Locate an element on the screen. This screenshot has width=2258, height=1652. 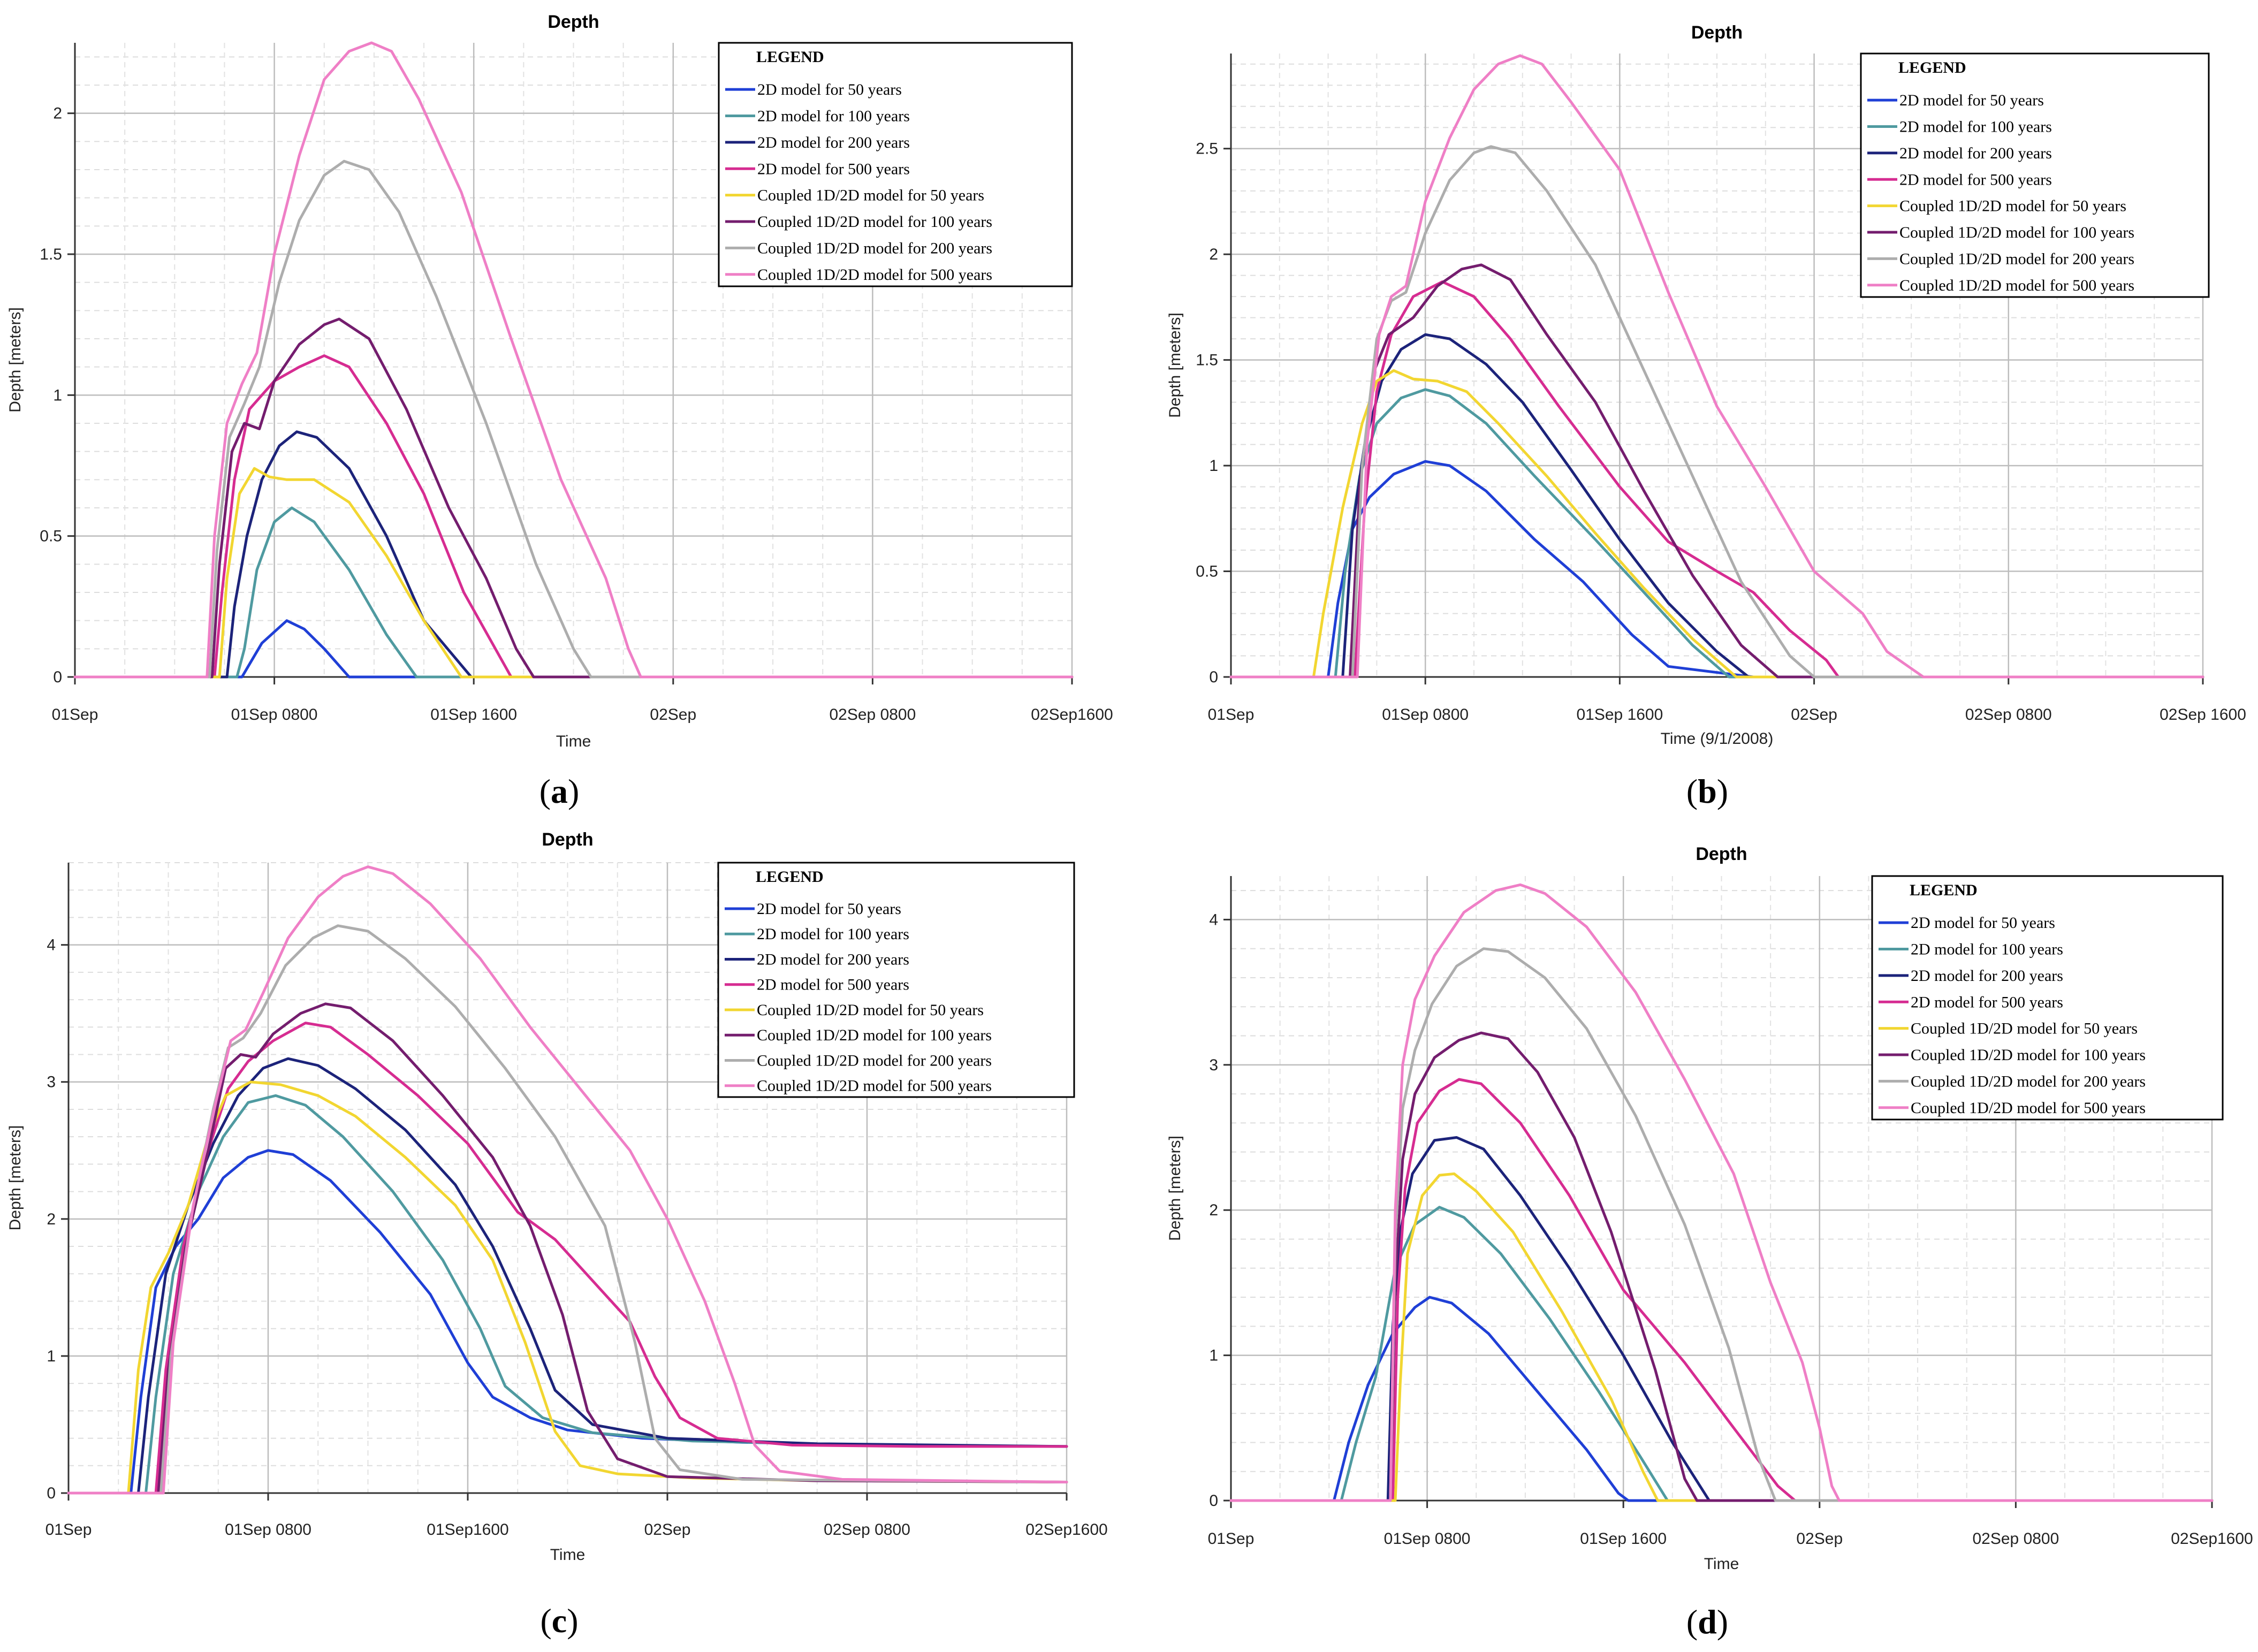
y-tick-label: 4 is located at coordinates (51, 945).